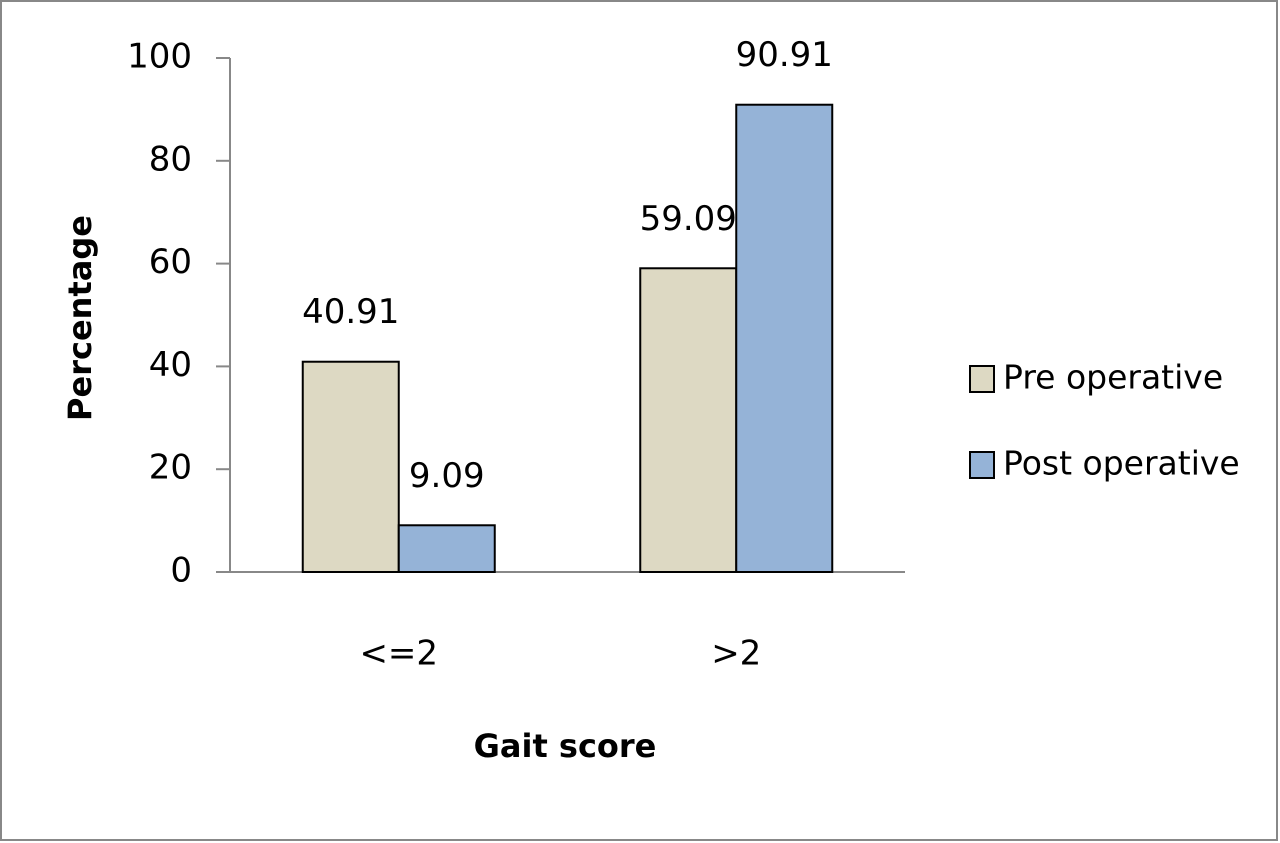  What do you see at coordinates (159, 57) in the screenshot?
I see `y-tick-label: 100` at bounding box center [159, 57].